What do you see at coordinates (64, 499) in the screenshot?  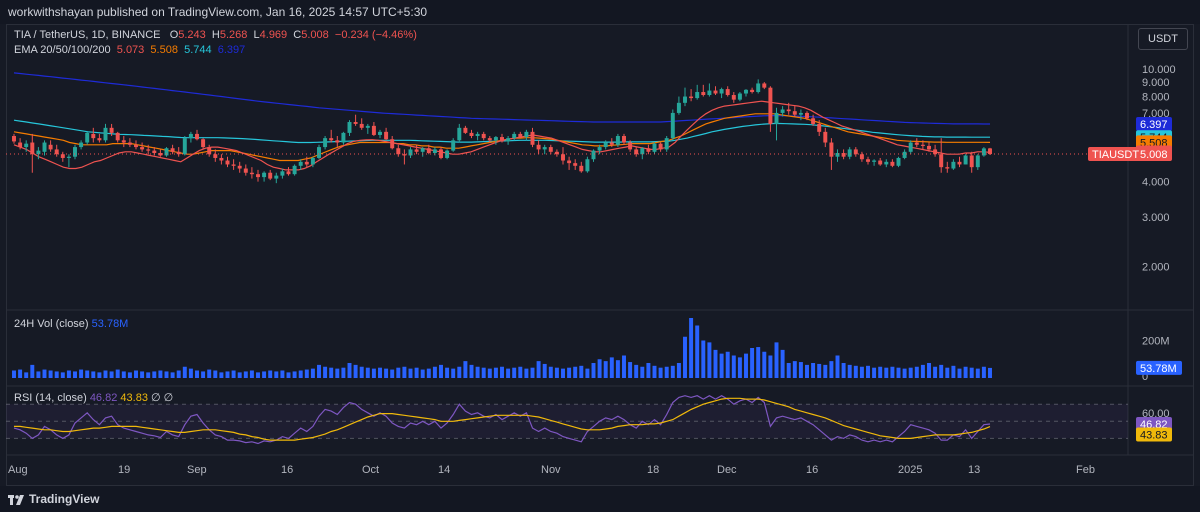 I see `footer-brand: TradingView` at bounding box center [64, 499].